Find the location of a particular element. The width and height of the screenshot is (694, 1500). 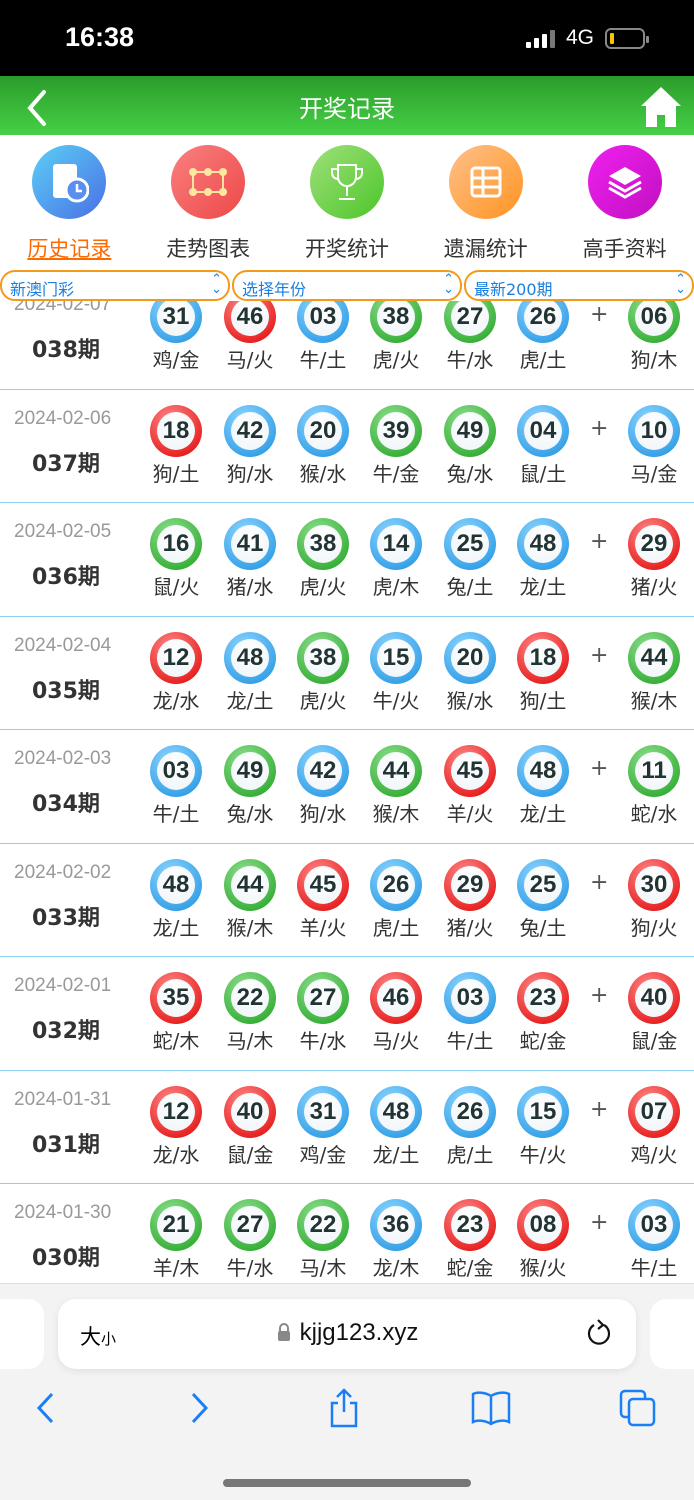

draw-period: 034期 is located at coordinates (66, 804).